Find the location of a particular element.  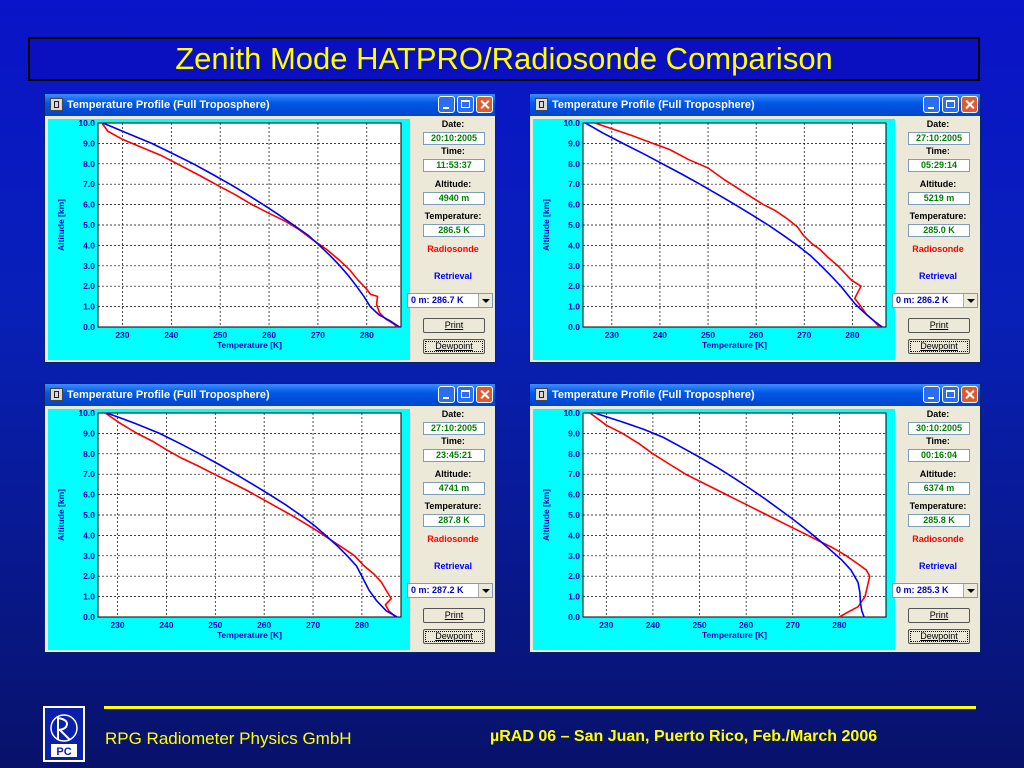

time-value: 23:45:21 is located at coordinates (454, 455).